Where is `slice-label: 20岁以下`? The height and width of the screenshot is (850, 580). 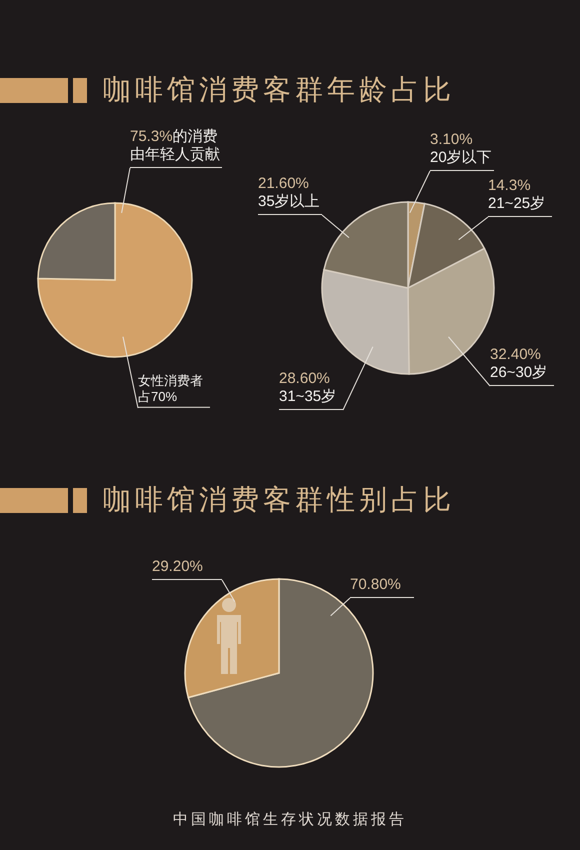 slice-label: 20岁以下 is located at coordinates (461, 157).